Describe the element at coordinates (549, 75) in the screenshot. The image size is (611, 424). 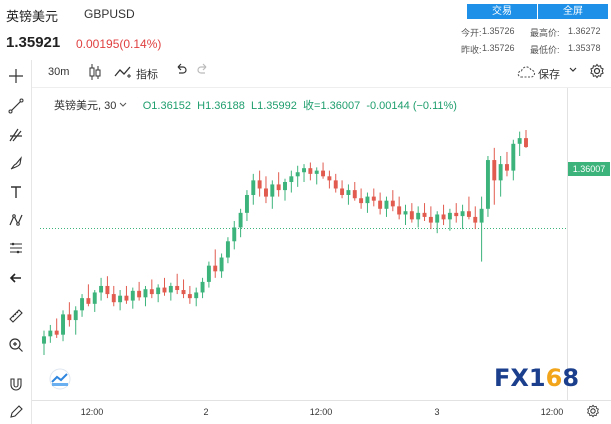
I see `save-button: 保存` at that location.